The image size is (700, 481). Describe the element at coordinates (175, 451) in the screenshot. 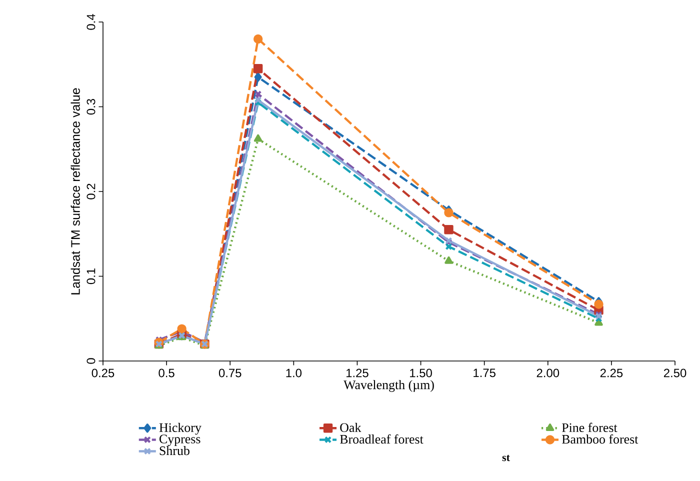

I see `legend-label: Shrub` at that location.